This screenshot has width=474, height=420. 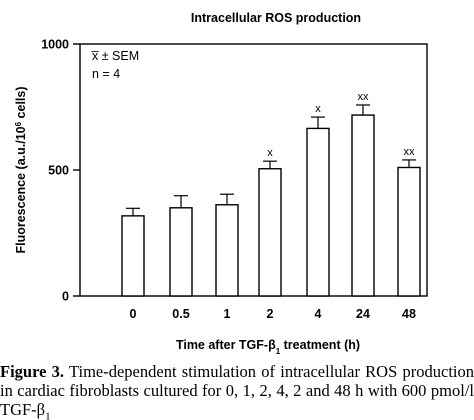 I want to click on y-tick-label: 1000, so click(x=55, y=45).